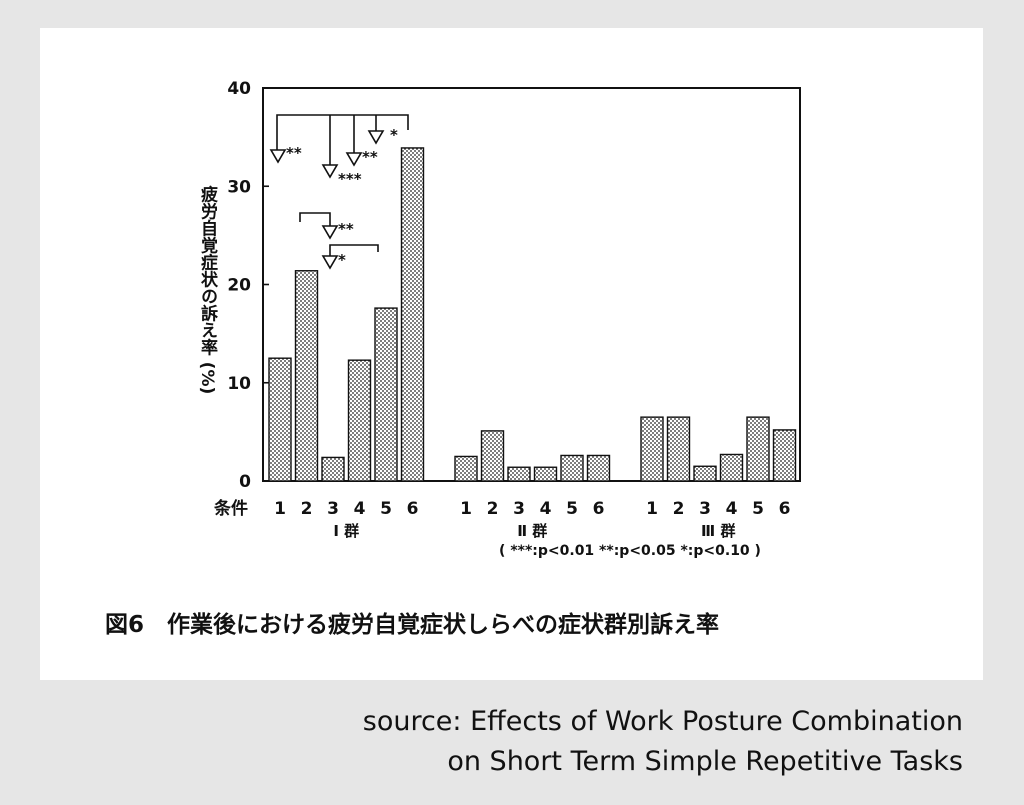 This screenshot has height=805, width=1024. What do you see at coordinates (339, 192) in the screenshot?
I see `significance-brackets` at bounding box center [339, 192].